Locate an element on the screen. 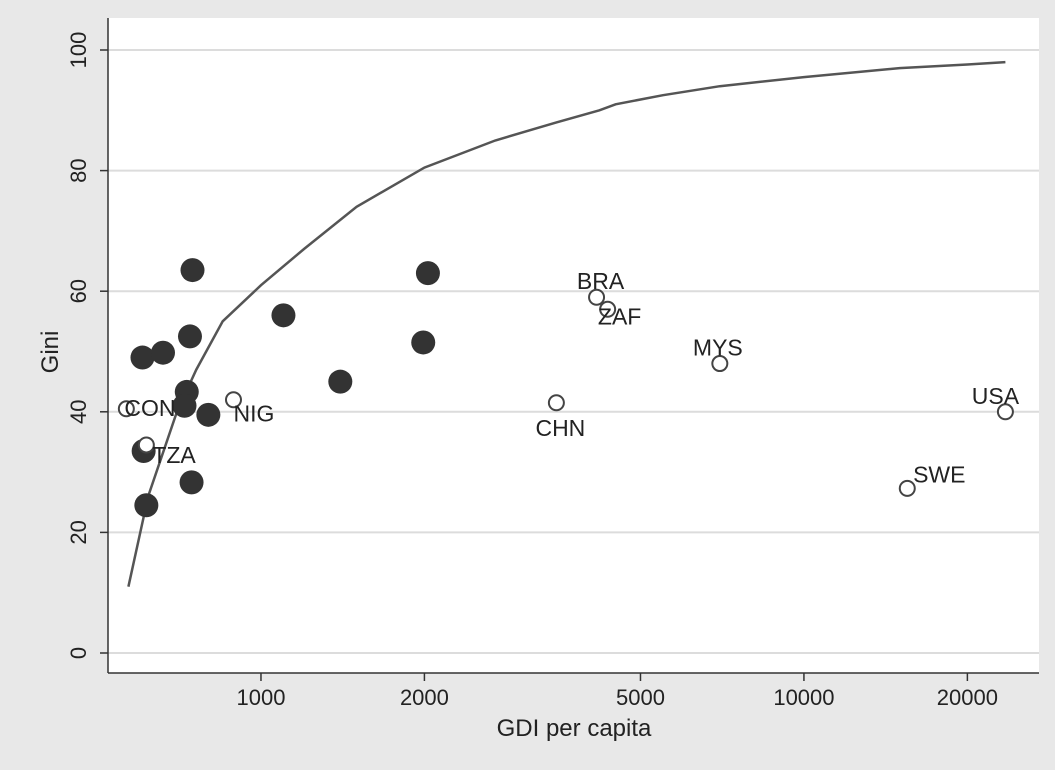 Image resolution: width=1055 pixels, height=770 pixels. point-label: USA is located at coordinates (996, 396).